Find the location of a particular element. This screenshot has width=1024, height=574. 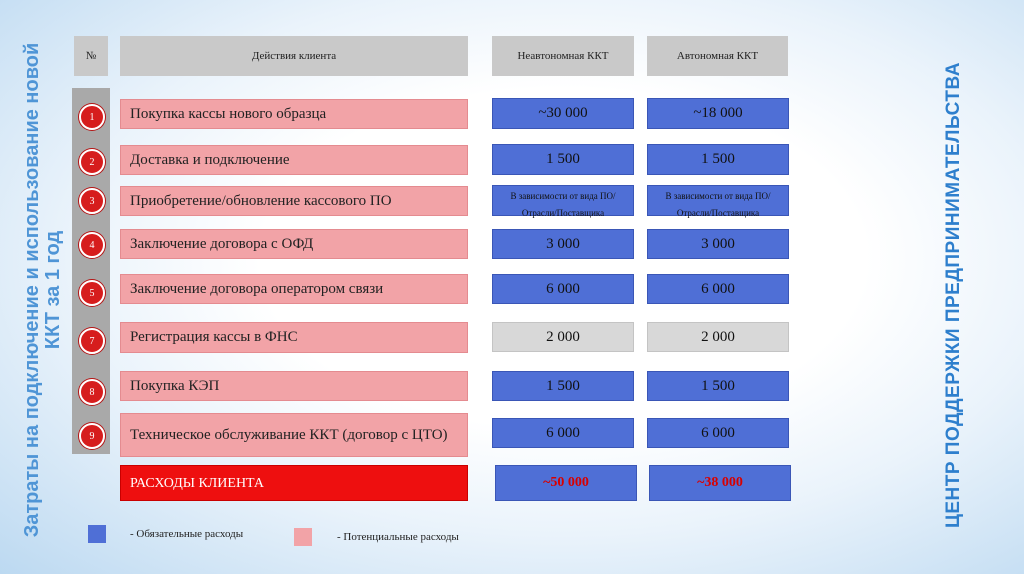

organization-title-vertical: ЦЕНТР ПОДДЕРЖКИ ПРЕДПРИНИМАТЕЛЬСТВА is located at coordinates (953, 295).